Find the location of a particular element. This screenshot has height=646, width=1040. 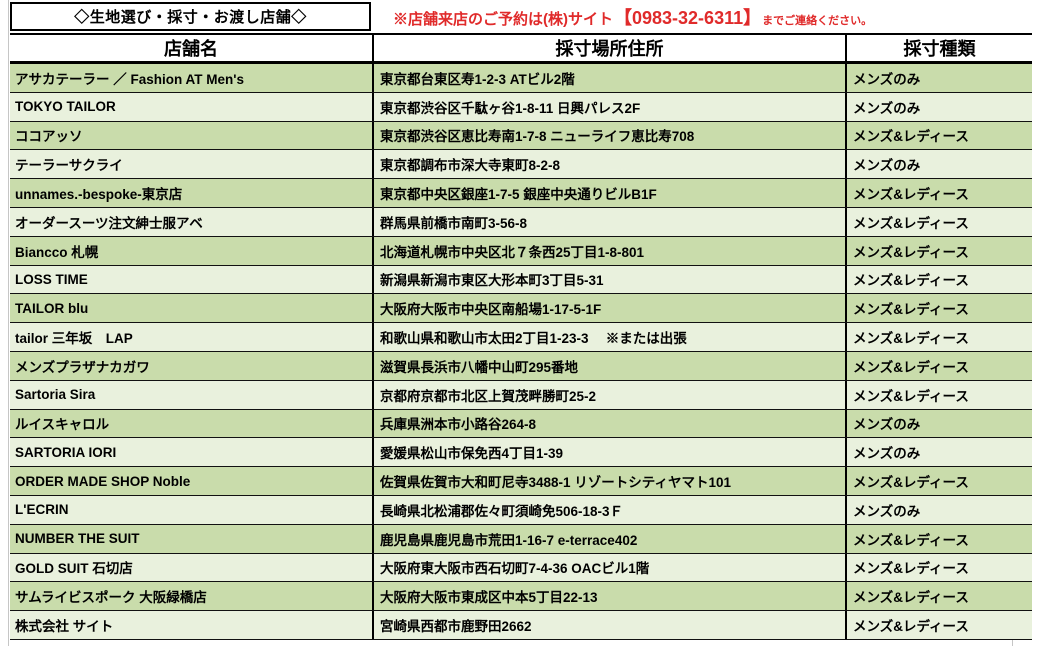

shop-name-cell: TAILOR blu is located at coordinates (52, 308).